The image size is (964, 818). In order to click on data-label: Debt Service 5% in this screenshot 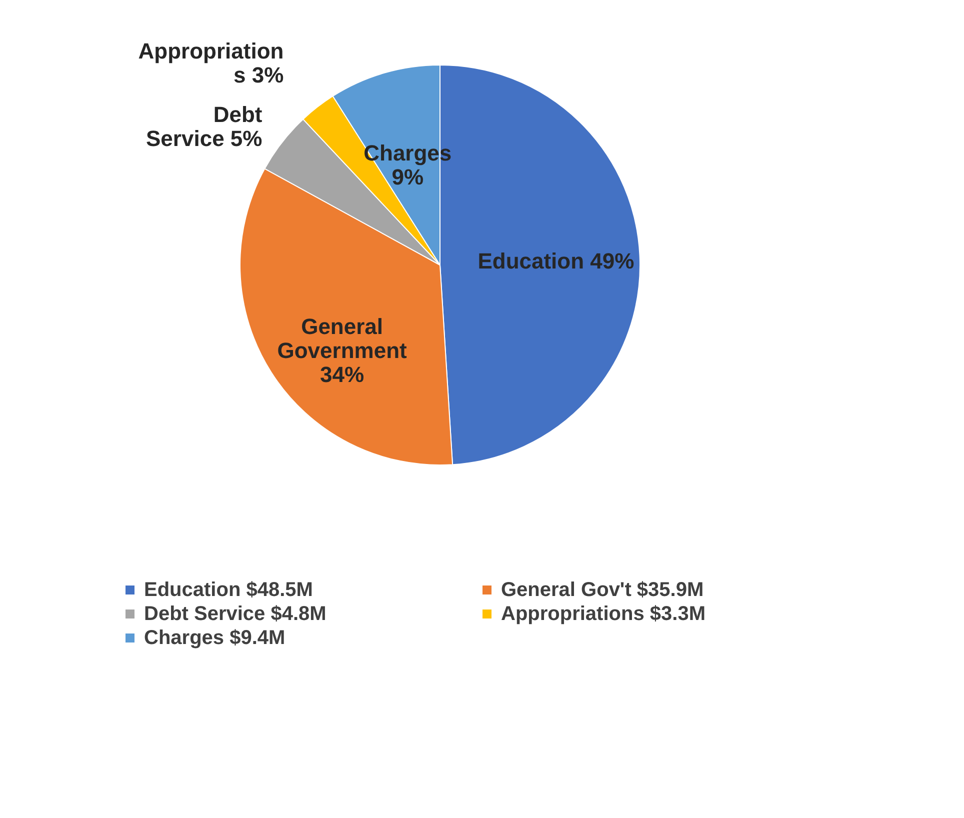, I will do `click(204, 127)`.